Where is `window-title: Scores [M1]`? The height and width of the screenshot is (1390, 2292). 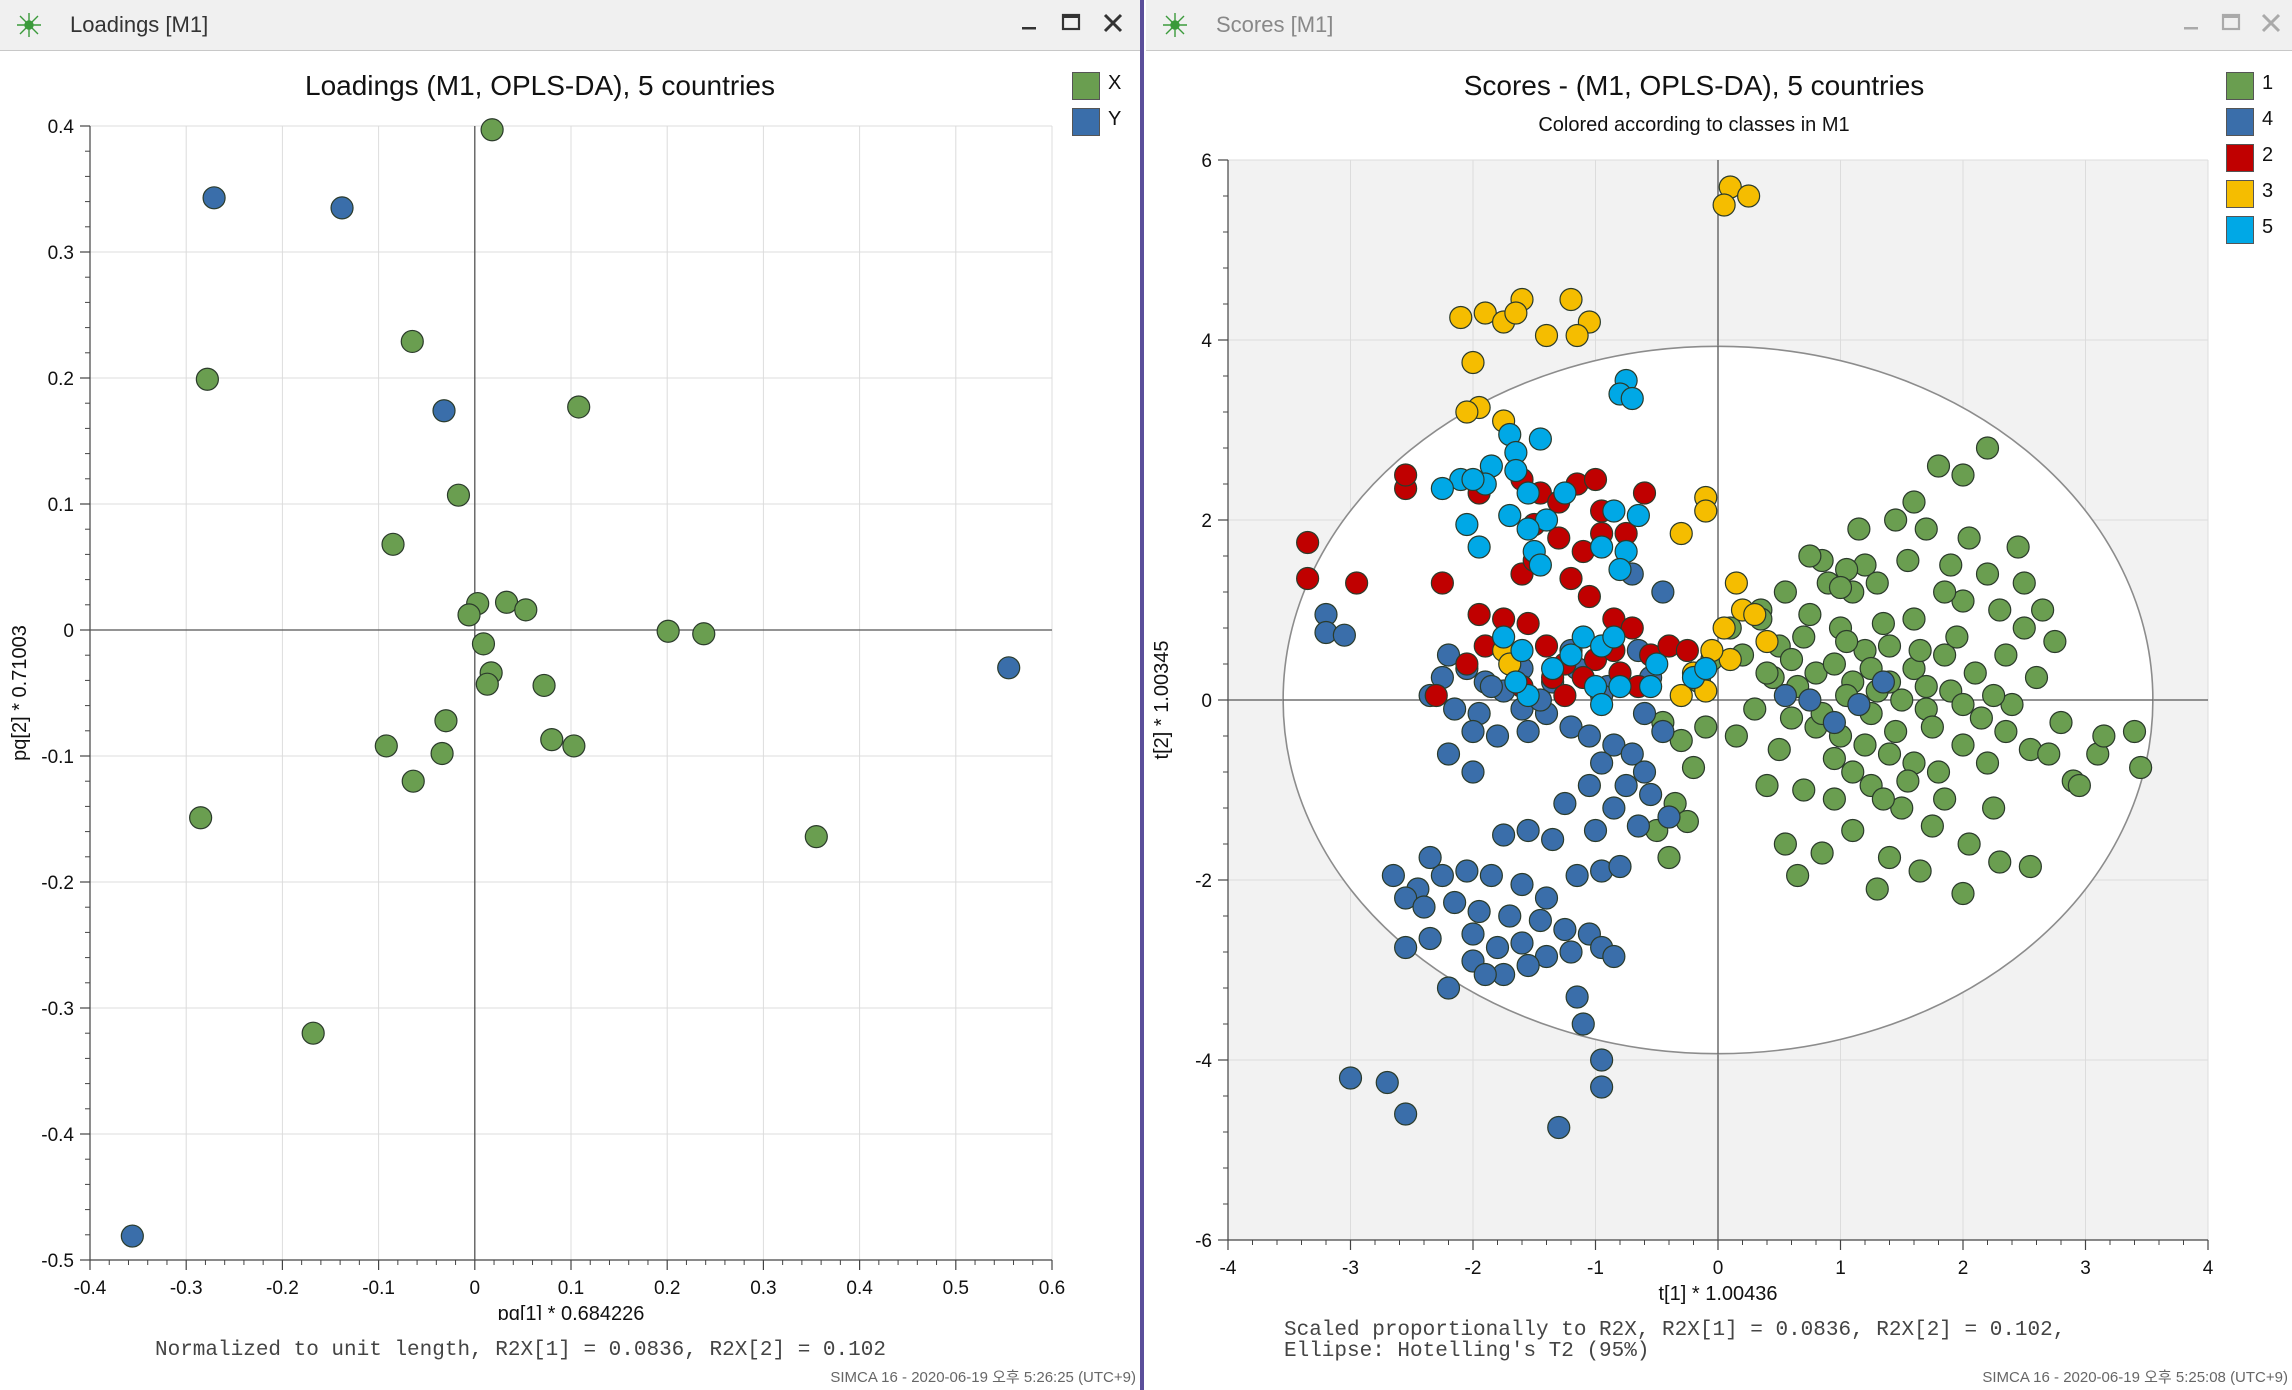 window-title: Scores [M1] is located at coordinates (1275, 24).